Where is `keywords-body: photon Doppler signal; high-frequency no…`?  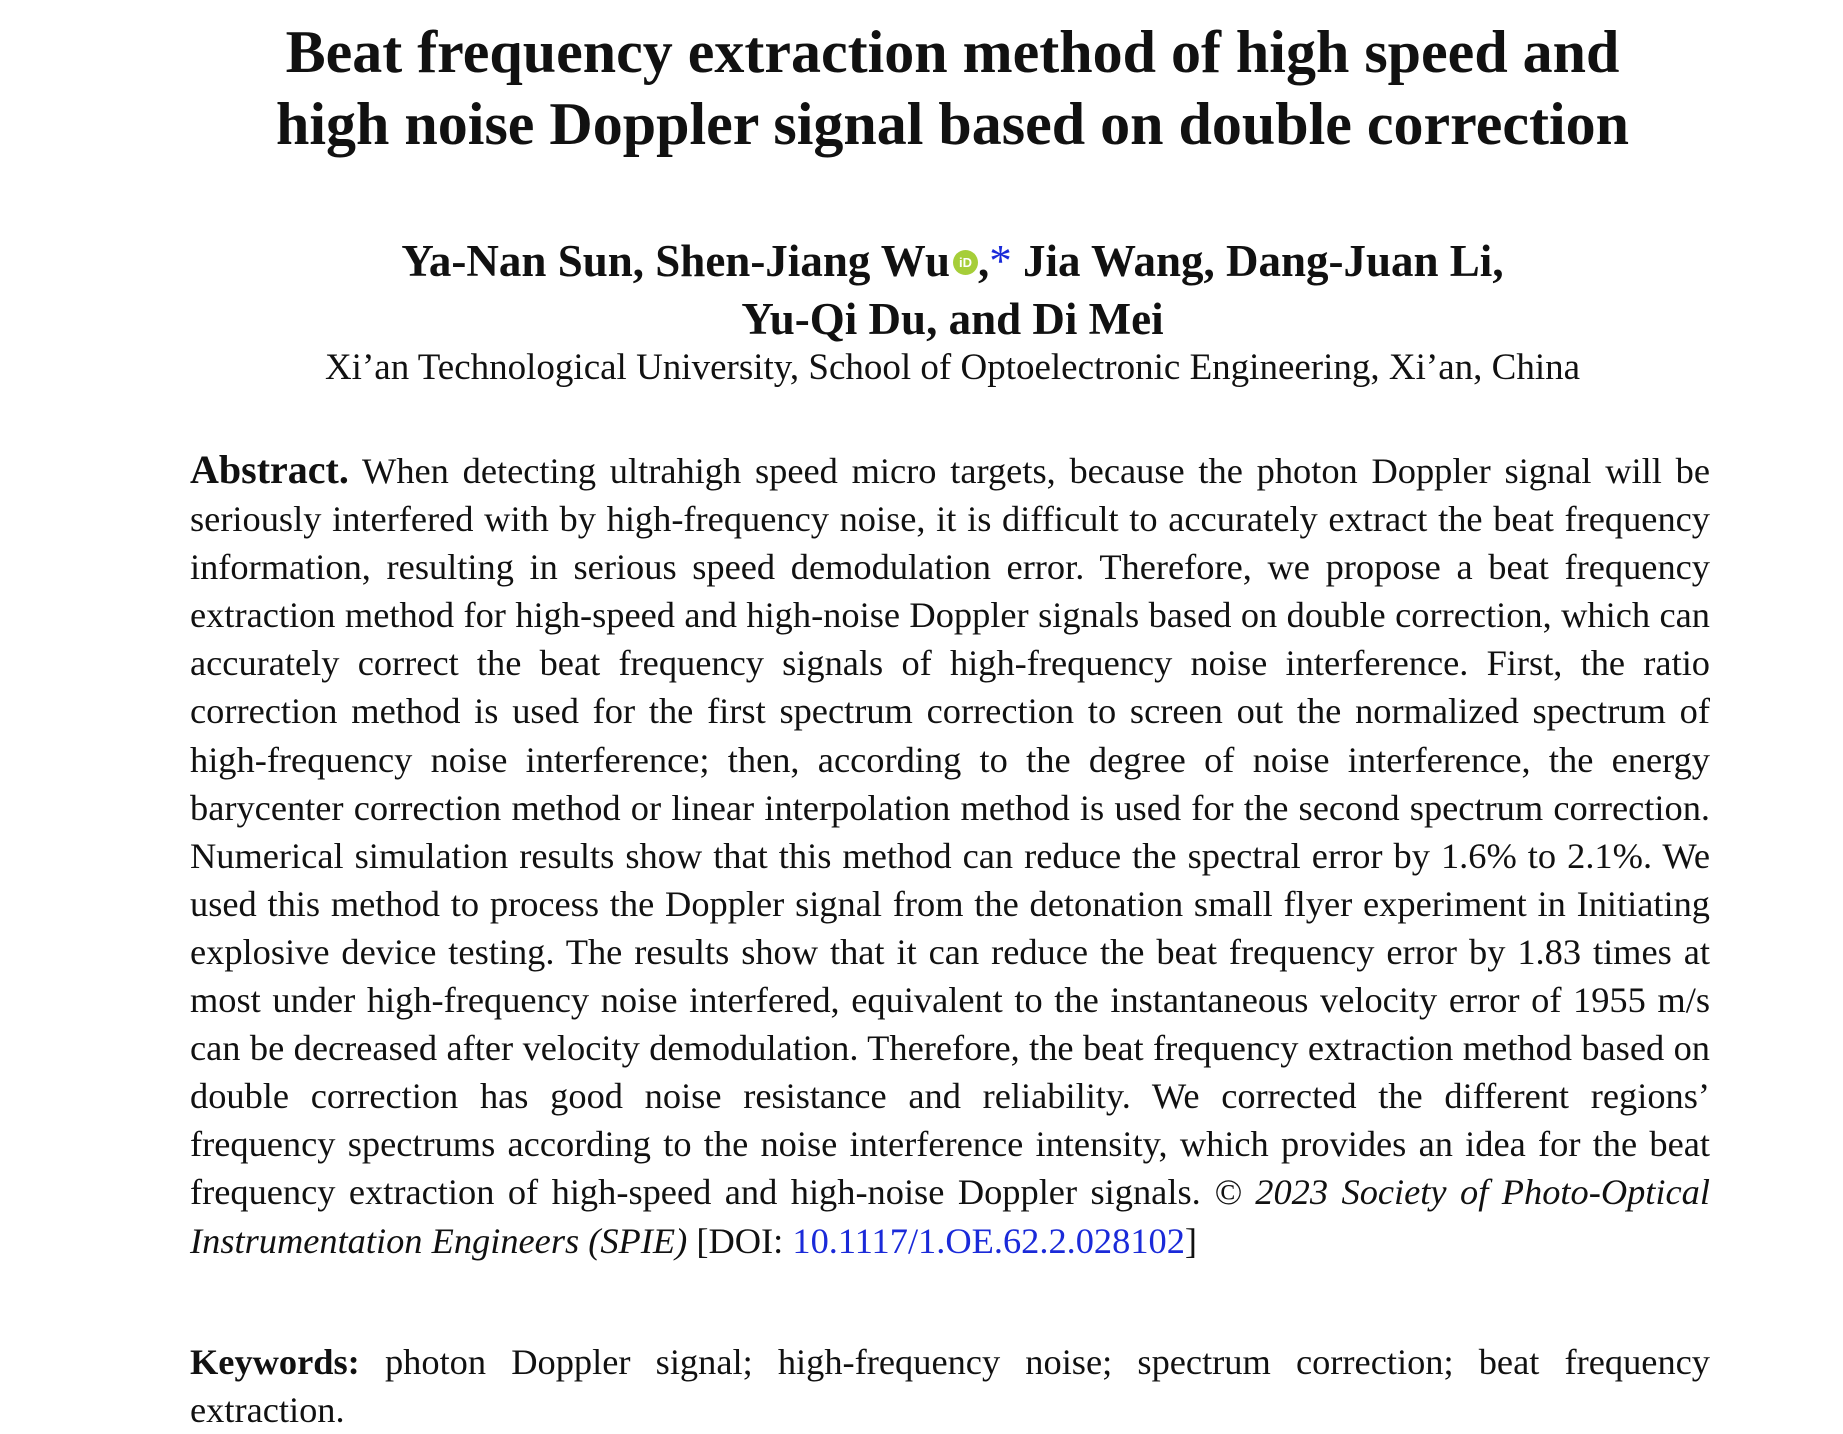
keywords-body: photon Doppler signal; high-frequency no… is located at coordinates (950, 1386).